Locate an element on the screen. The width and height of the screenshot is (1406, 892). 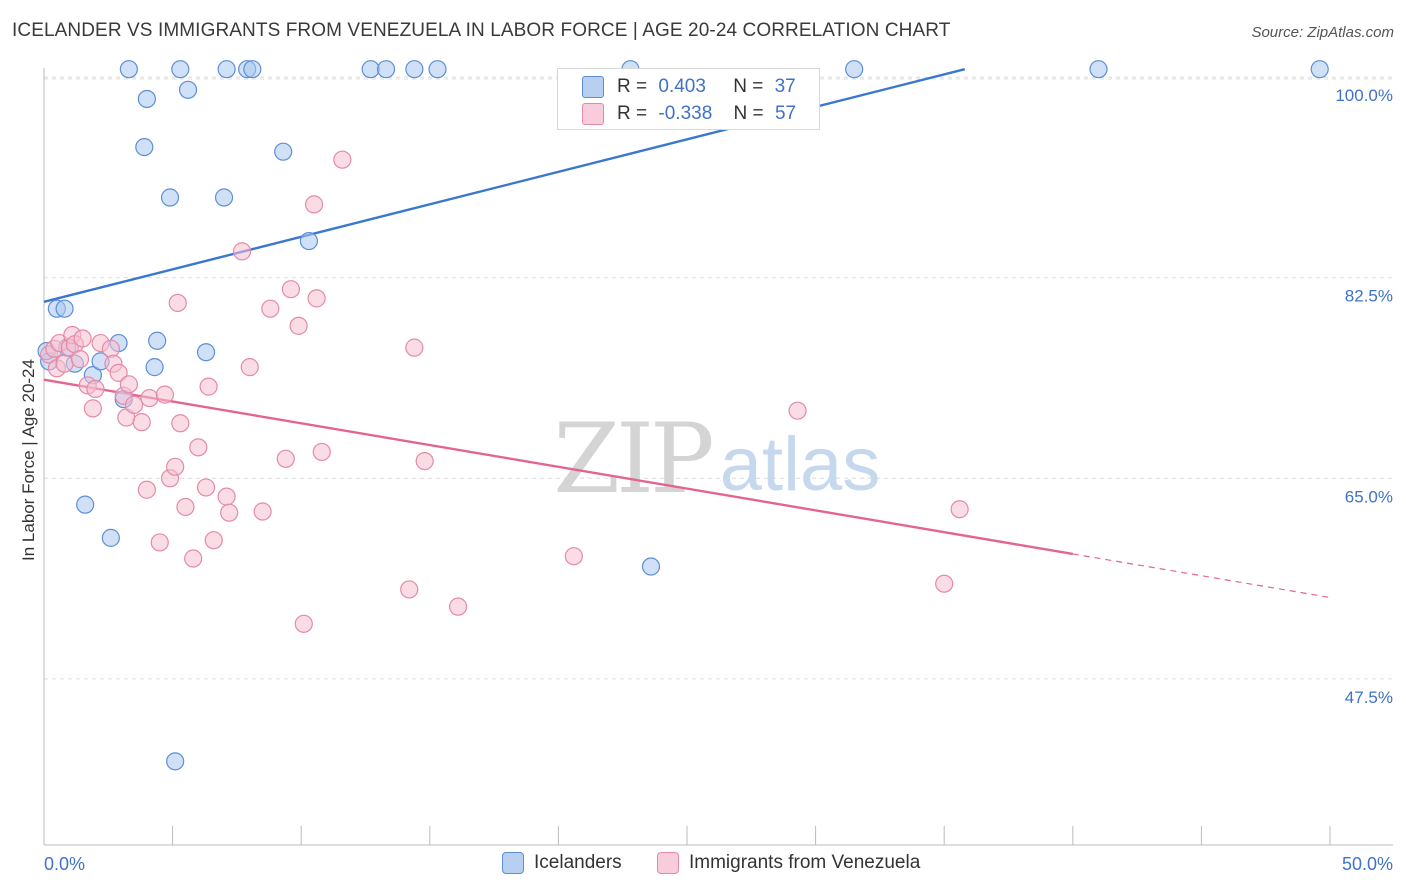
x-tick-label: 0.0% is located at coordinates (64, 864).